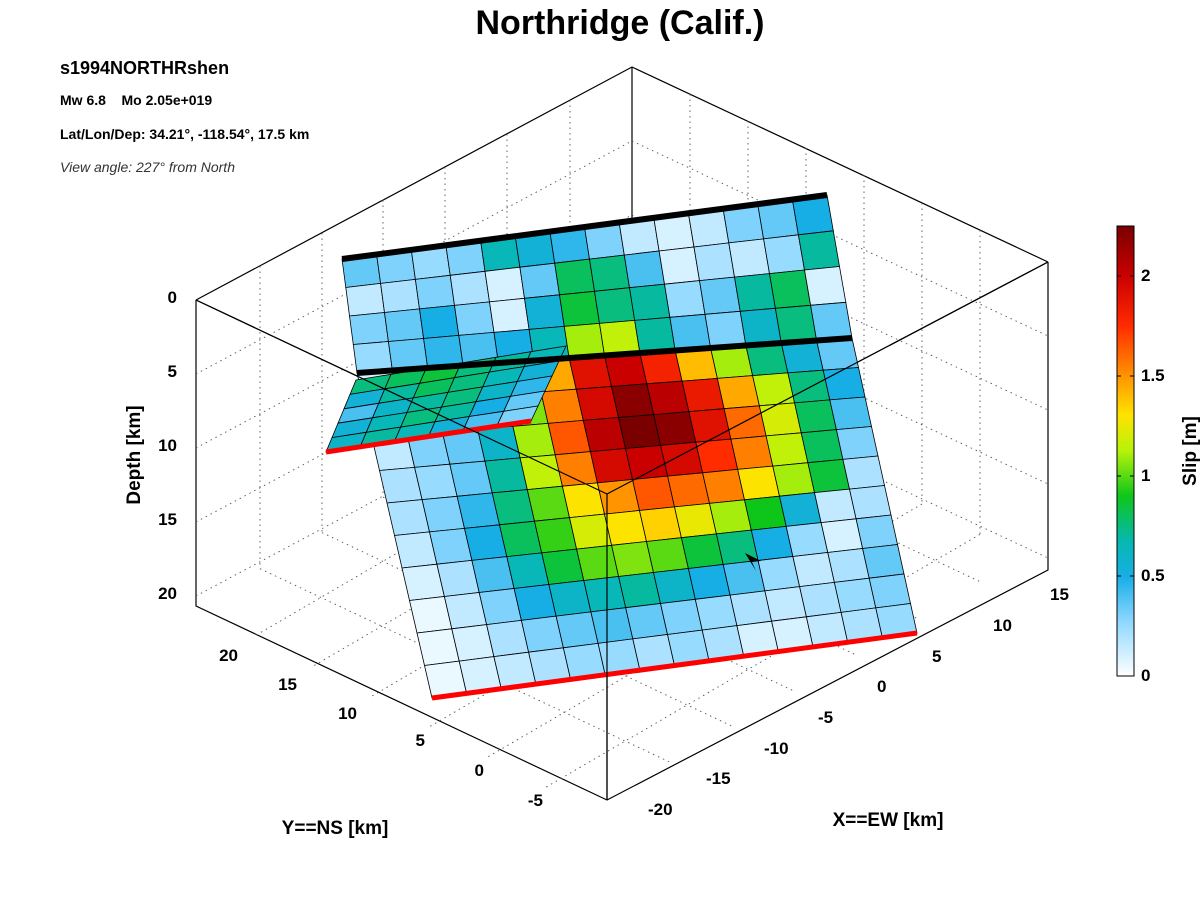 The width and height of the screenshot is (1200, 900). Describe the element at coordinates (1158, 455) in the screenshot. I see `colorbar: 0 0.5 1 1.5 2 Slip [m]` at that location.